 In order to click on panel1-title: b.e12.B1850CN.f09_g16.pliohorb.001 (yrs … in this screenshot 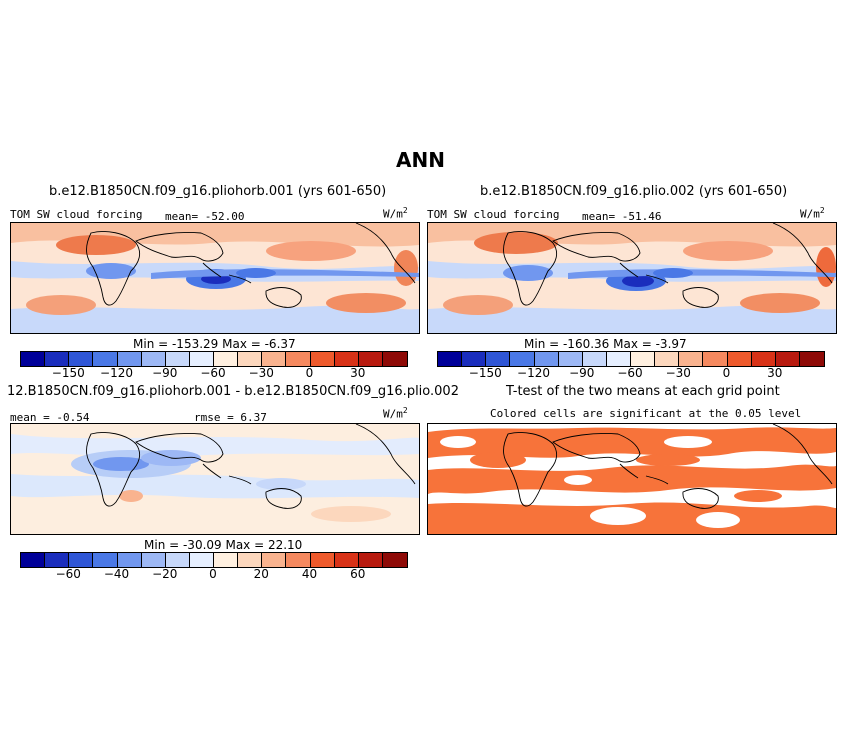, I will do `click(218, 191)`.